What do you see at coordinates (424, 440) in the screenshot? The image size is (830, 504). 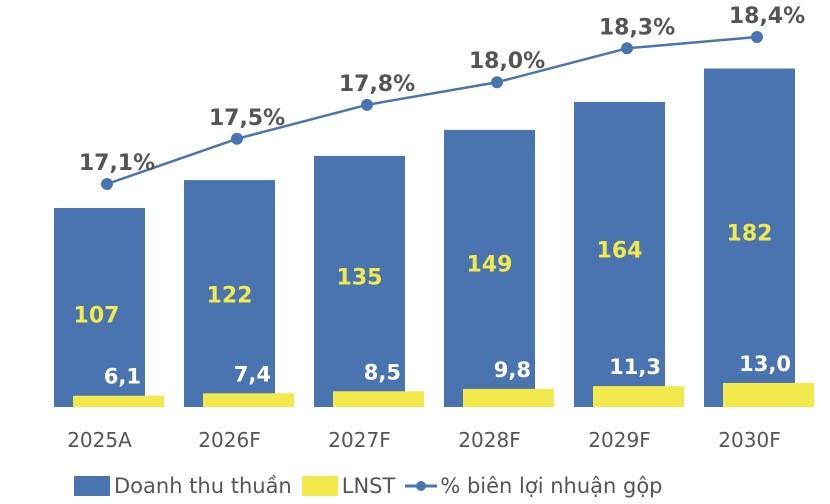 I see `x-axis-labels: 2025A 2026F 2027F 2028F 2029F 2030F` at bounding box center [424, 440].